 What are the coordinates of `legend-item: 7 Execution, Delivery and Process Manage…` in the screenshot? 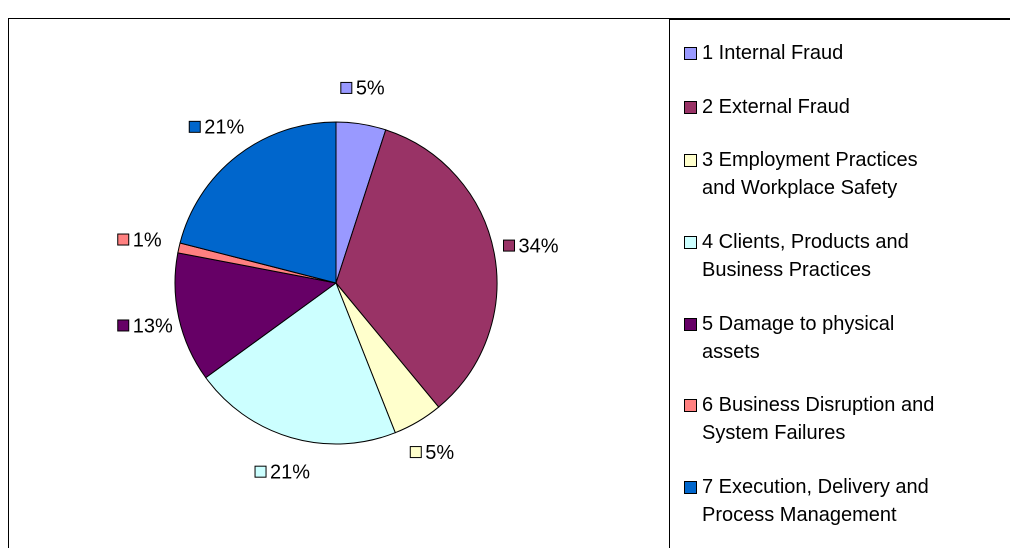 It's located at (847, 501).